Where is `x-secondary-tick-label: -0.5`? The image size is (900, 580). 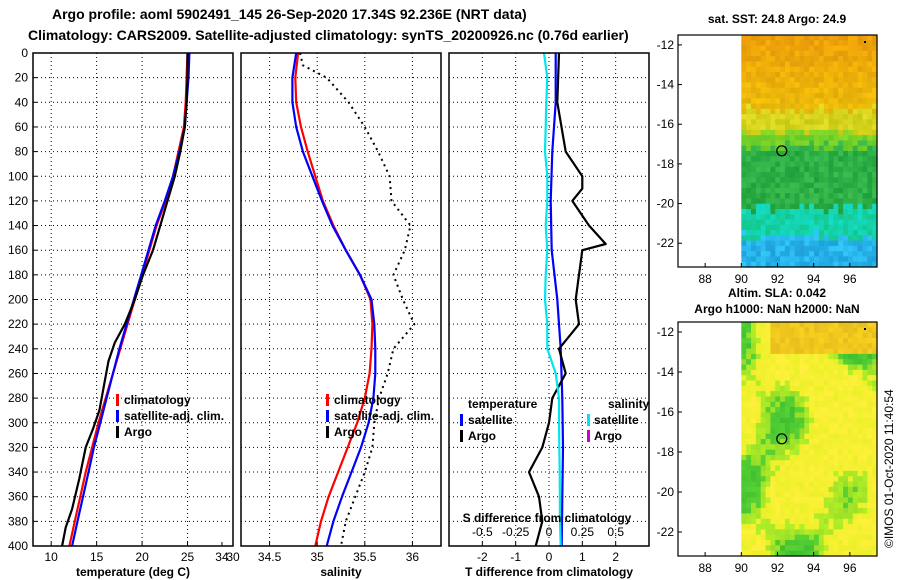
x-secondary-tick-label: -0.5 is located at coordinates (482, 532).